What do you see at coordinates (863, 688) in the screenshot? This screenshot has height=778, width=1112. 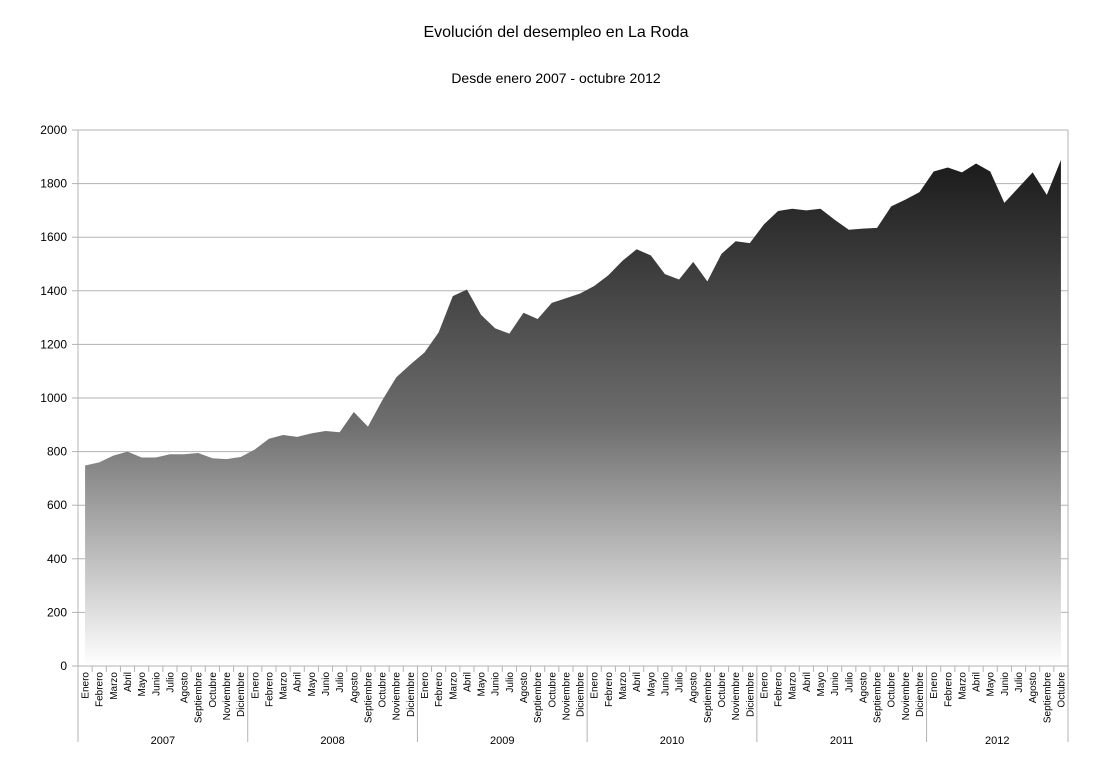 I see `x-tick-label-55: Agosto` at bounding box center [863, 688].